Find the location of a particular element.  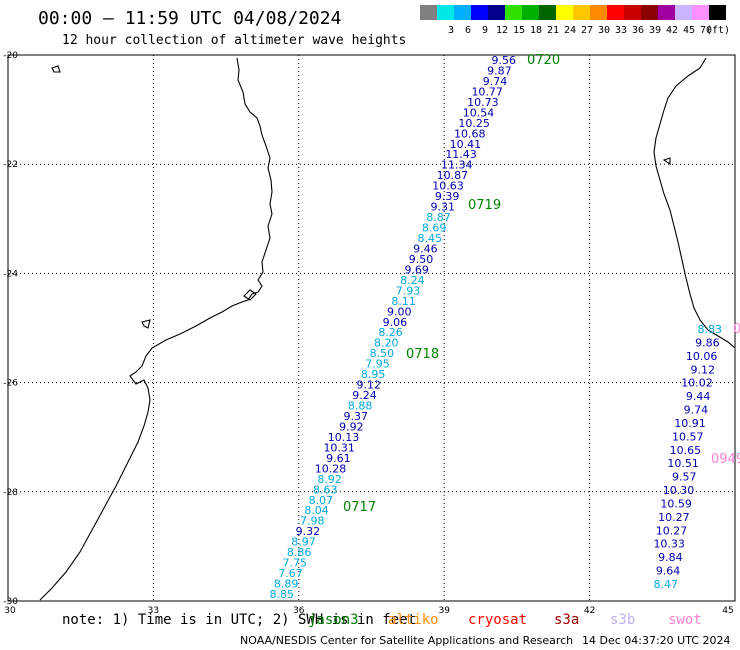

swh-value: 10.30 is located at coordinates (679, 490).